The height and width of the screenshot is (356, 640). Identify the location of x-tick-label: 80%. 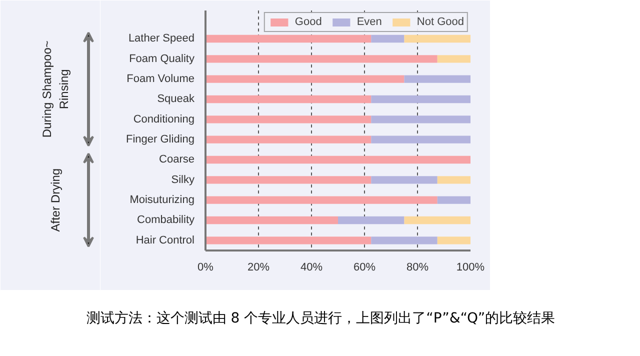
(417, 268).